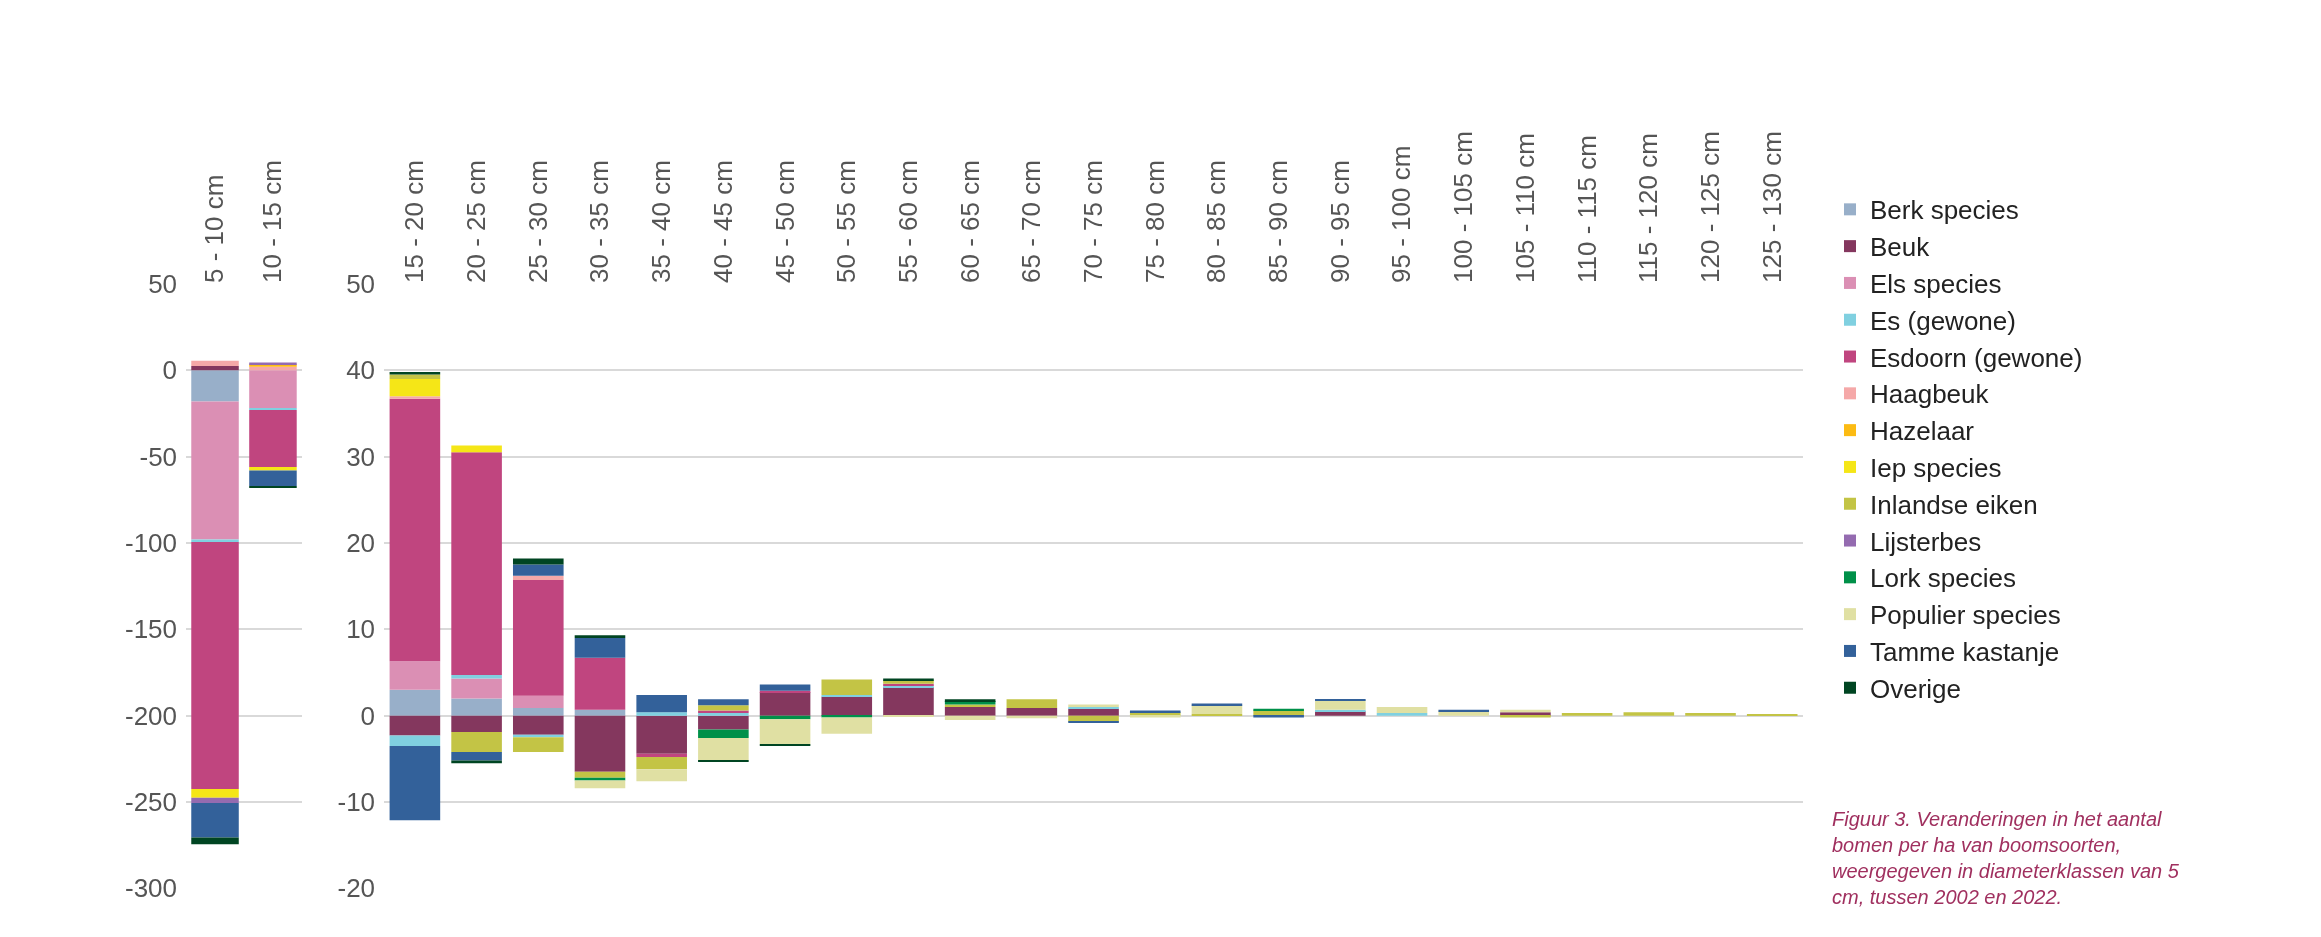 This screenshot has width=2321, height=937. I want to click on y-tick-label: -250, so click(151, 802).